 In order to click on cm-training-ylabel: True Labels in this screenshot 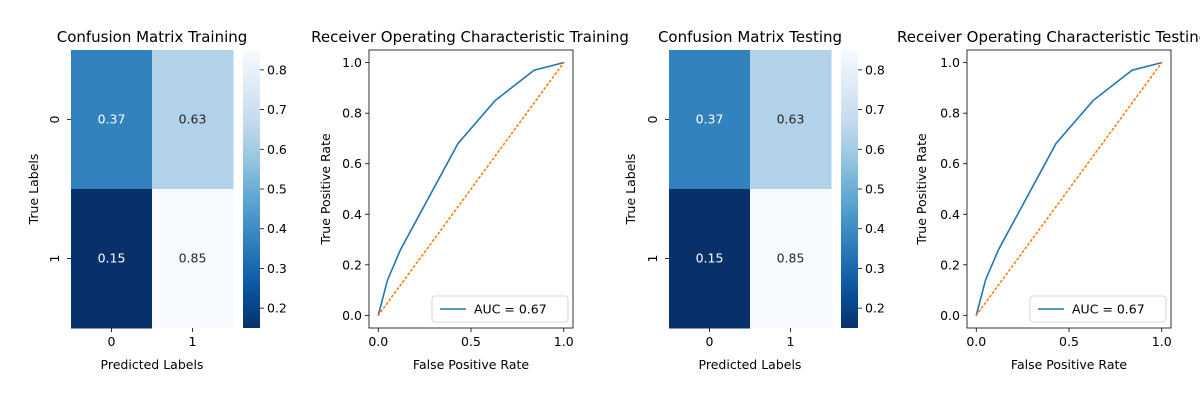, I will do `click(33, 190)`.